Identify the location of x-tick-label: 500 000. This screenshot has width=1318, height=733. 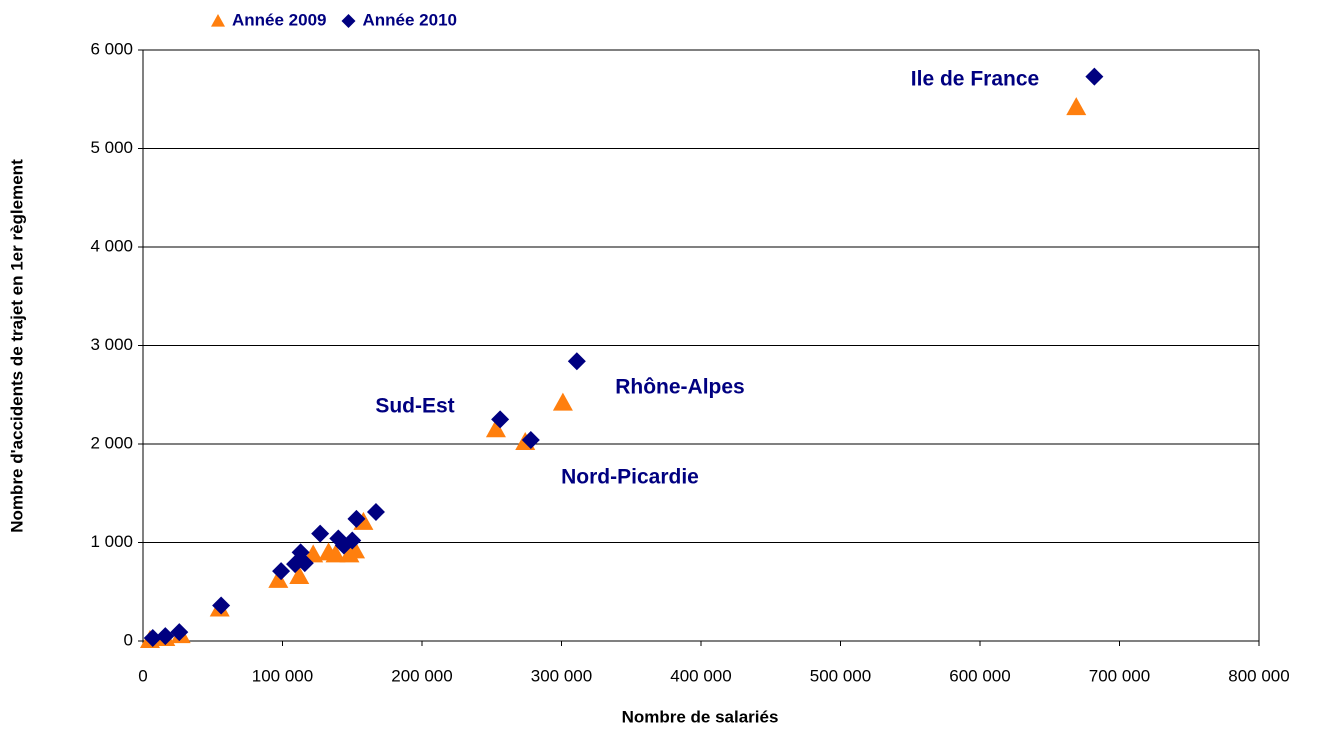
(840, 675).